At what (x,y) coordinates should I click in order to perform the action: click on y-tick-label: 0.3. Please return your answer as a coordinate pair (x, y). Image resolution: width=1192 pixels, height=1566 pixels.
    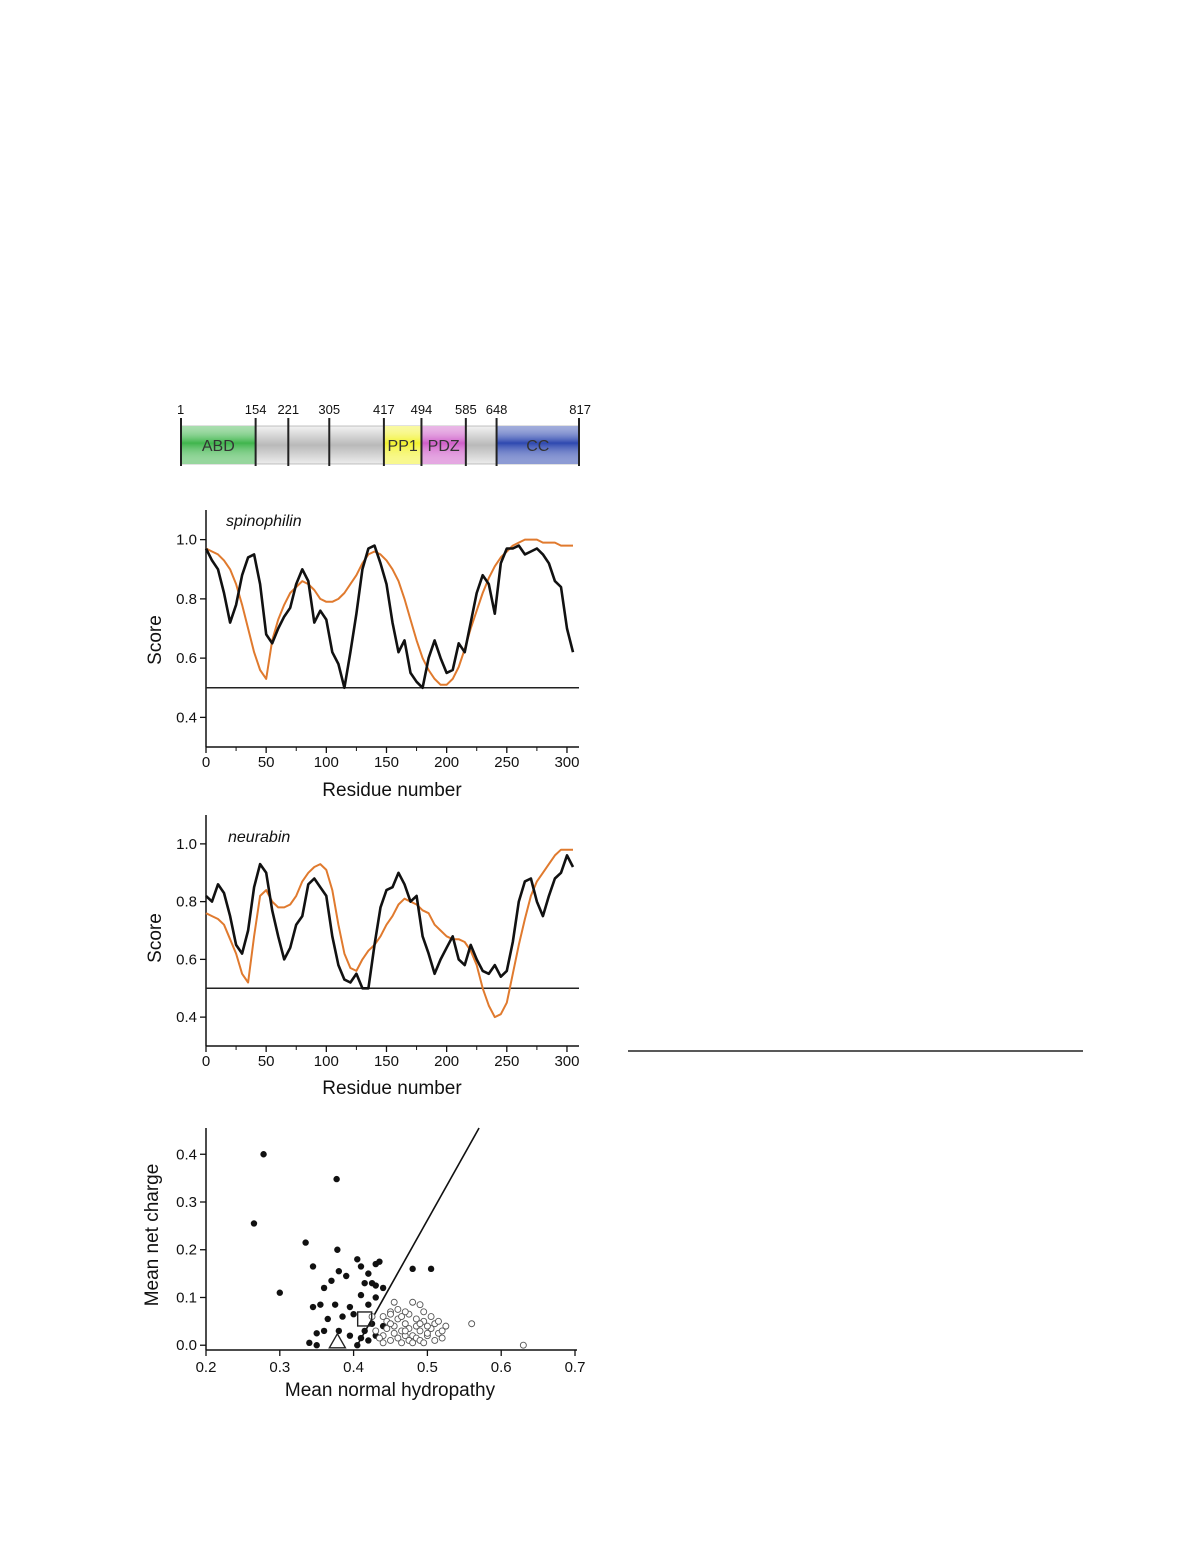
    Looking at the image, I should click on (186, 1202).